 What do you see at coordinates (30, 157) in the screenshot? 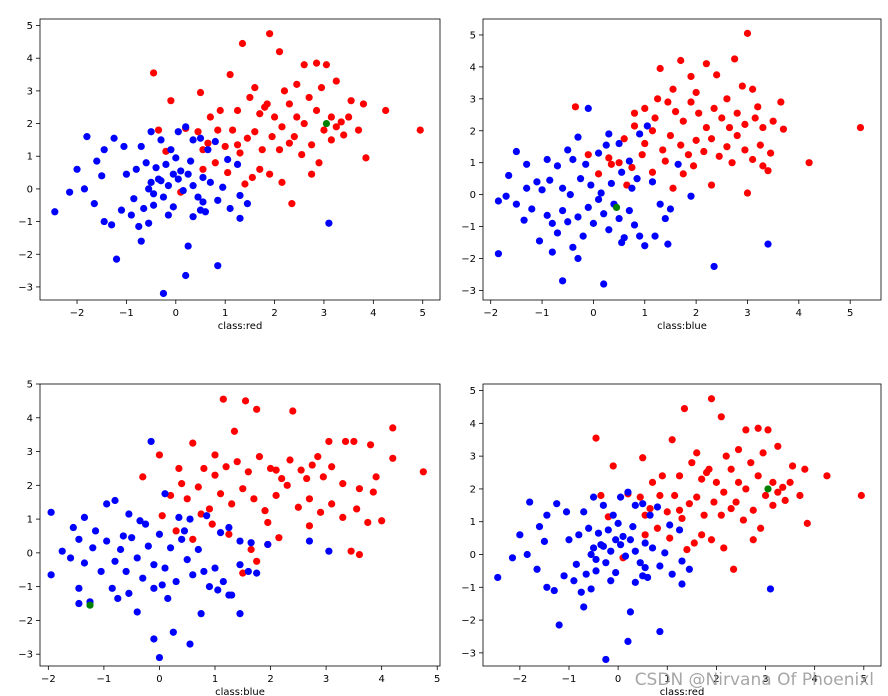
I see `y-tick-label: 1` at bounding box center [30, 157].